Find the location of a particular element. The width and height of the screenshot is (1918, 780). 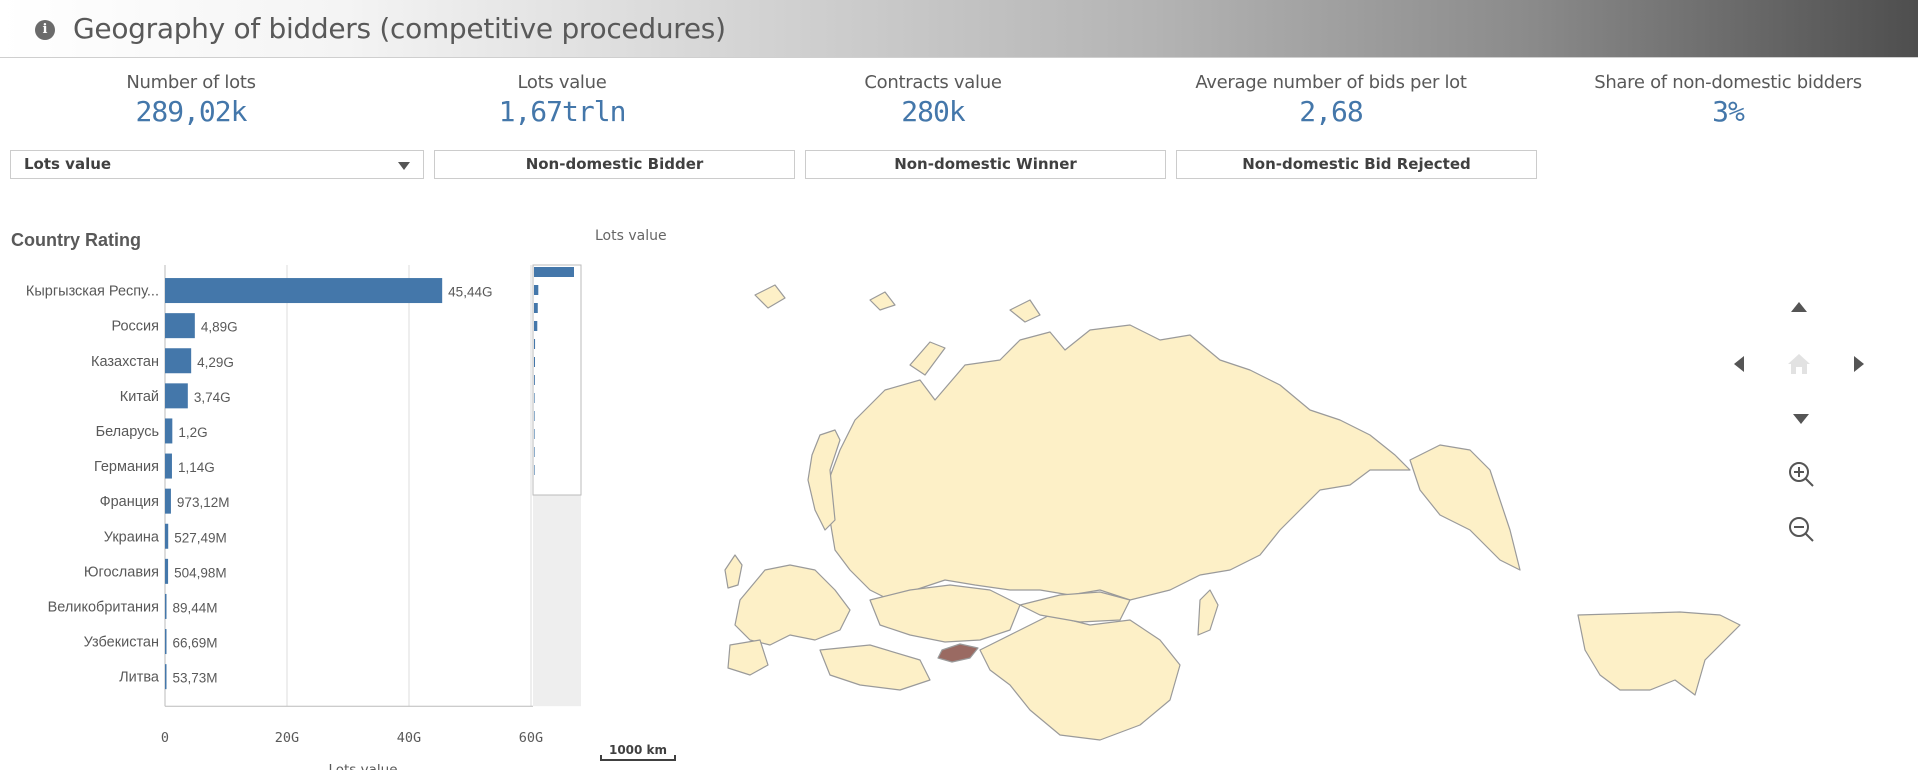

data-label: 973,12M is located at coordinates (203, 502).